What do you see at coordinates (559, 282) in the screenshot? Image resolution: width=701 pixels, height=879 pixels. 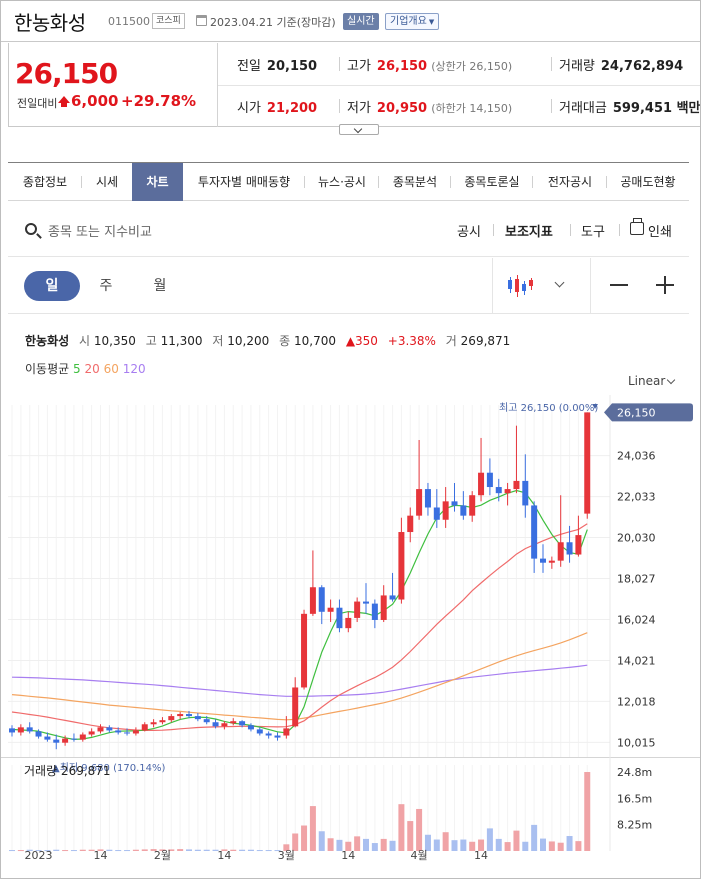 I see `chart-type-dropdown-chevron-icon` at bounding box center [559, 282].